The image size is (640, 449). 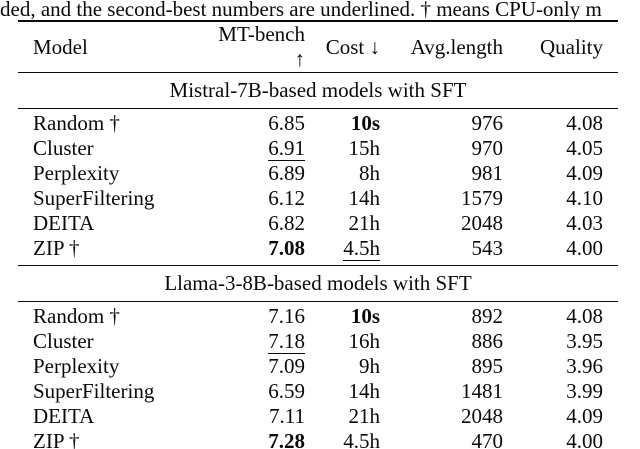 I want to click on cell-text: 4.09, so click(x=584, y=173).